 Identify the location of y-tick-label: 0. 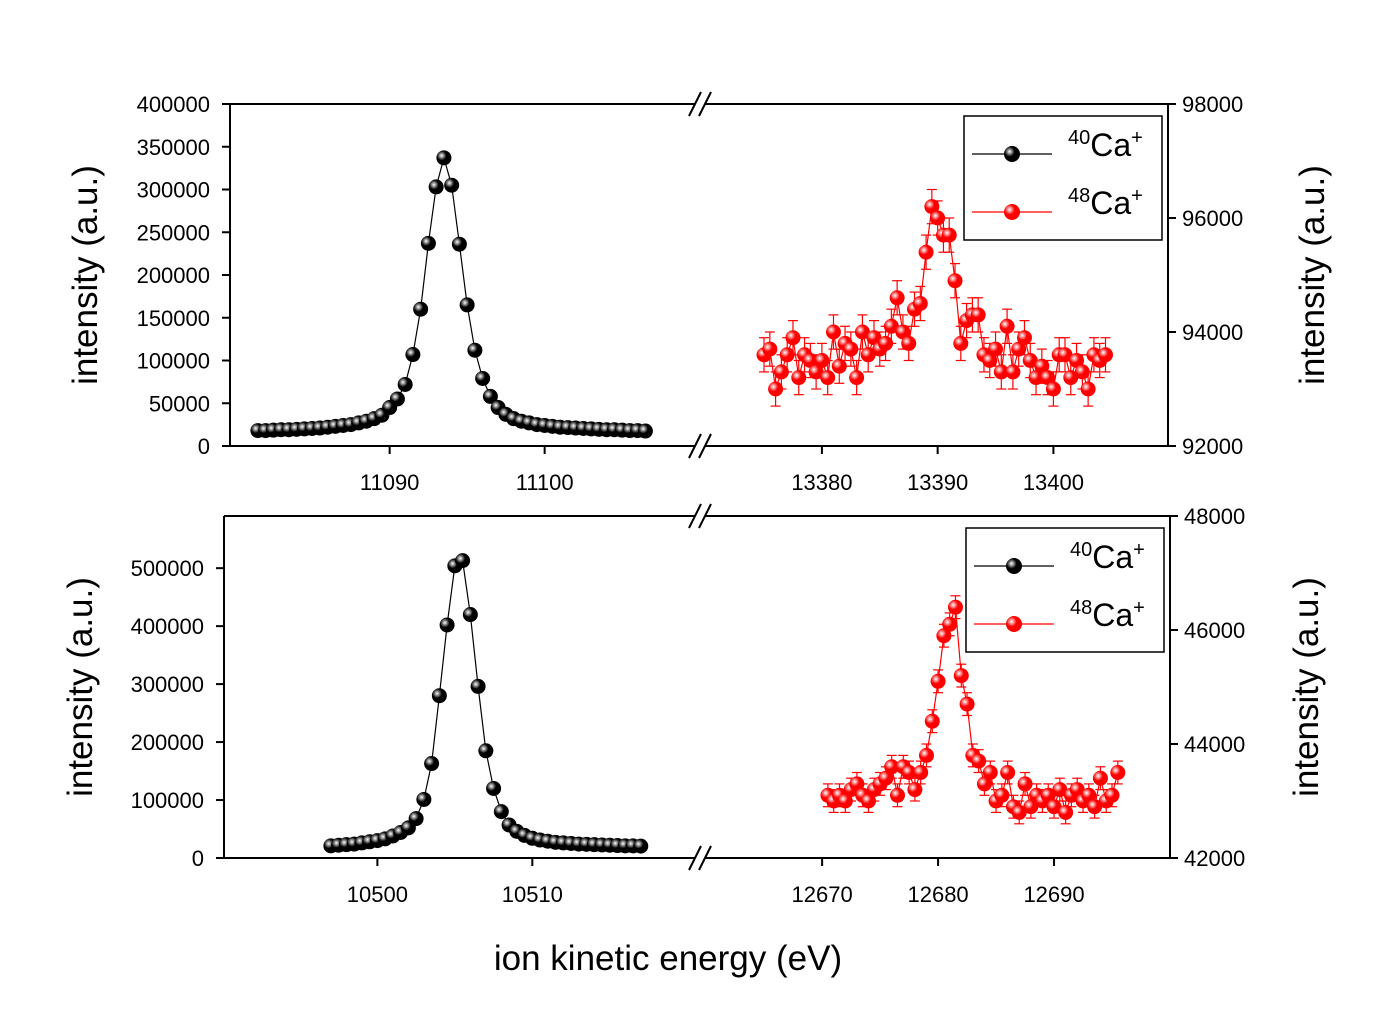
(198, 858).